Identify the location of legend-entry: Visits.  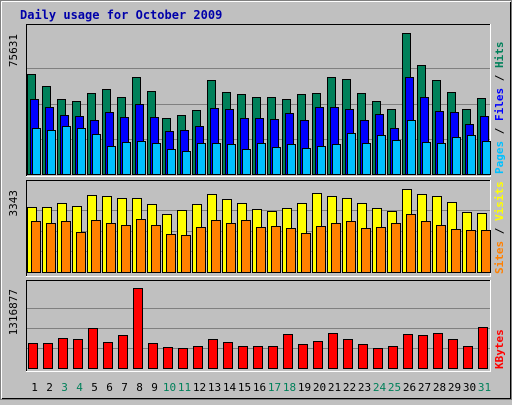
(499, 201).